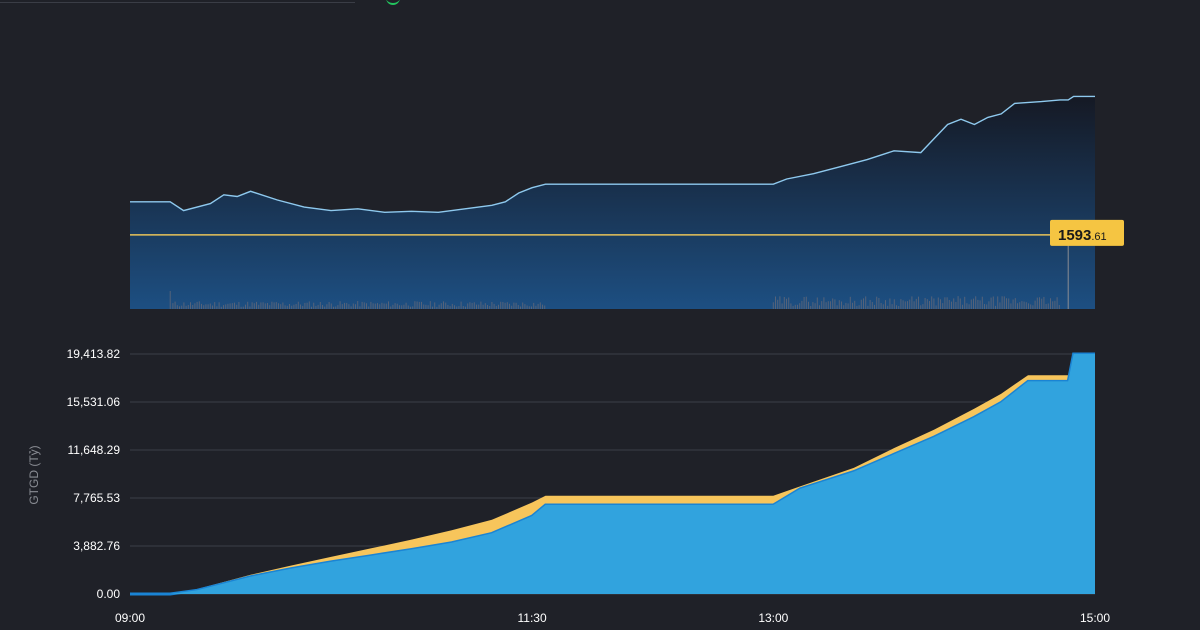 This screenshot has width=1200, height=630. Describe the element at coordinates (177, 2) in the screenshot. I see `header-divider` at that location.